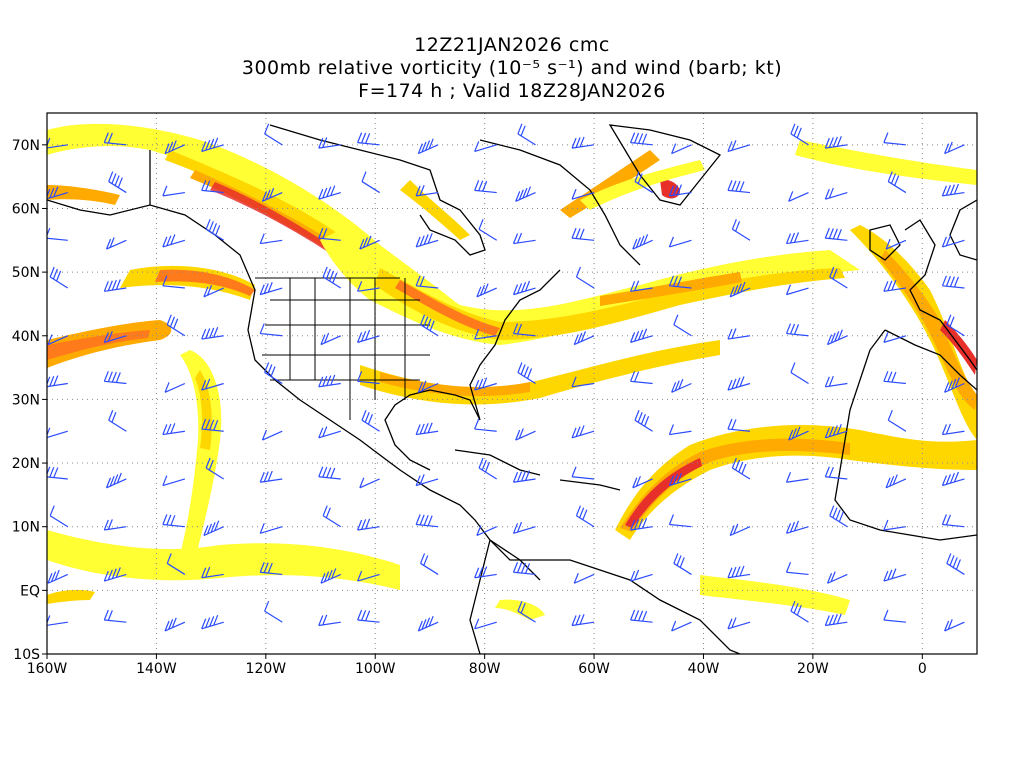  What do you see at coordinates (477, 669) in the screenshot?
I see `longitude-labels: 160W 140W 120W 100W 80W 60W 40W 20W 0` at bounding box center [477, 669].